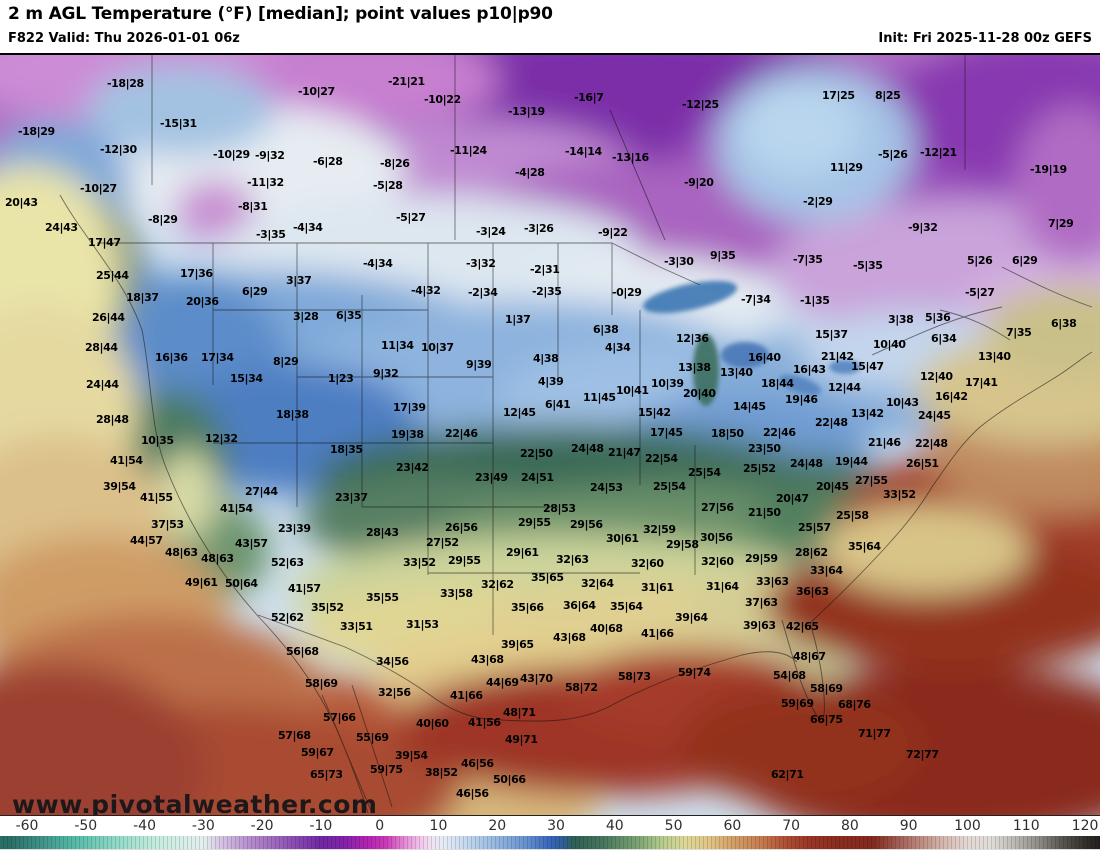 This screenshot has width=1100, height=850. I want to click on point-value-label: -2|29, so click(818, 201).